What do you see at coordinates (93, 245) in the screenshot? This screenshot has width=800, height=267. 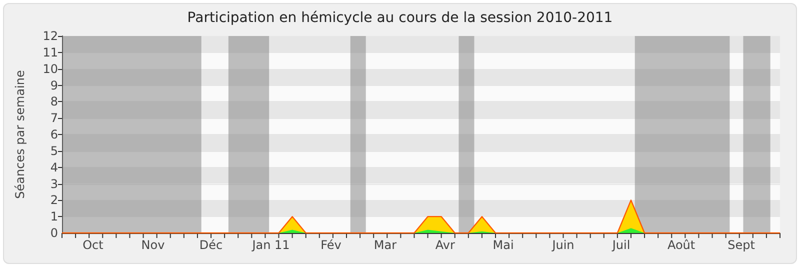 I see `x-tick-label: Oct` at bounding box center [93, 245].